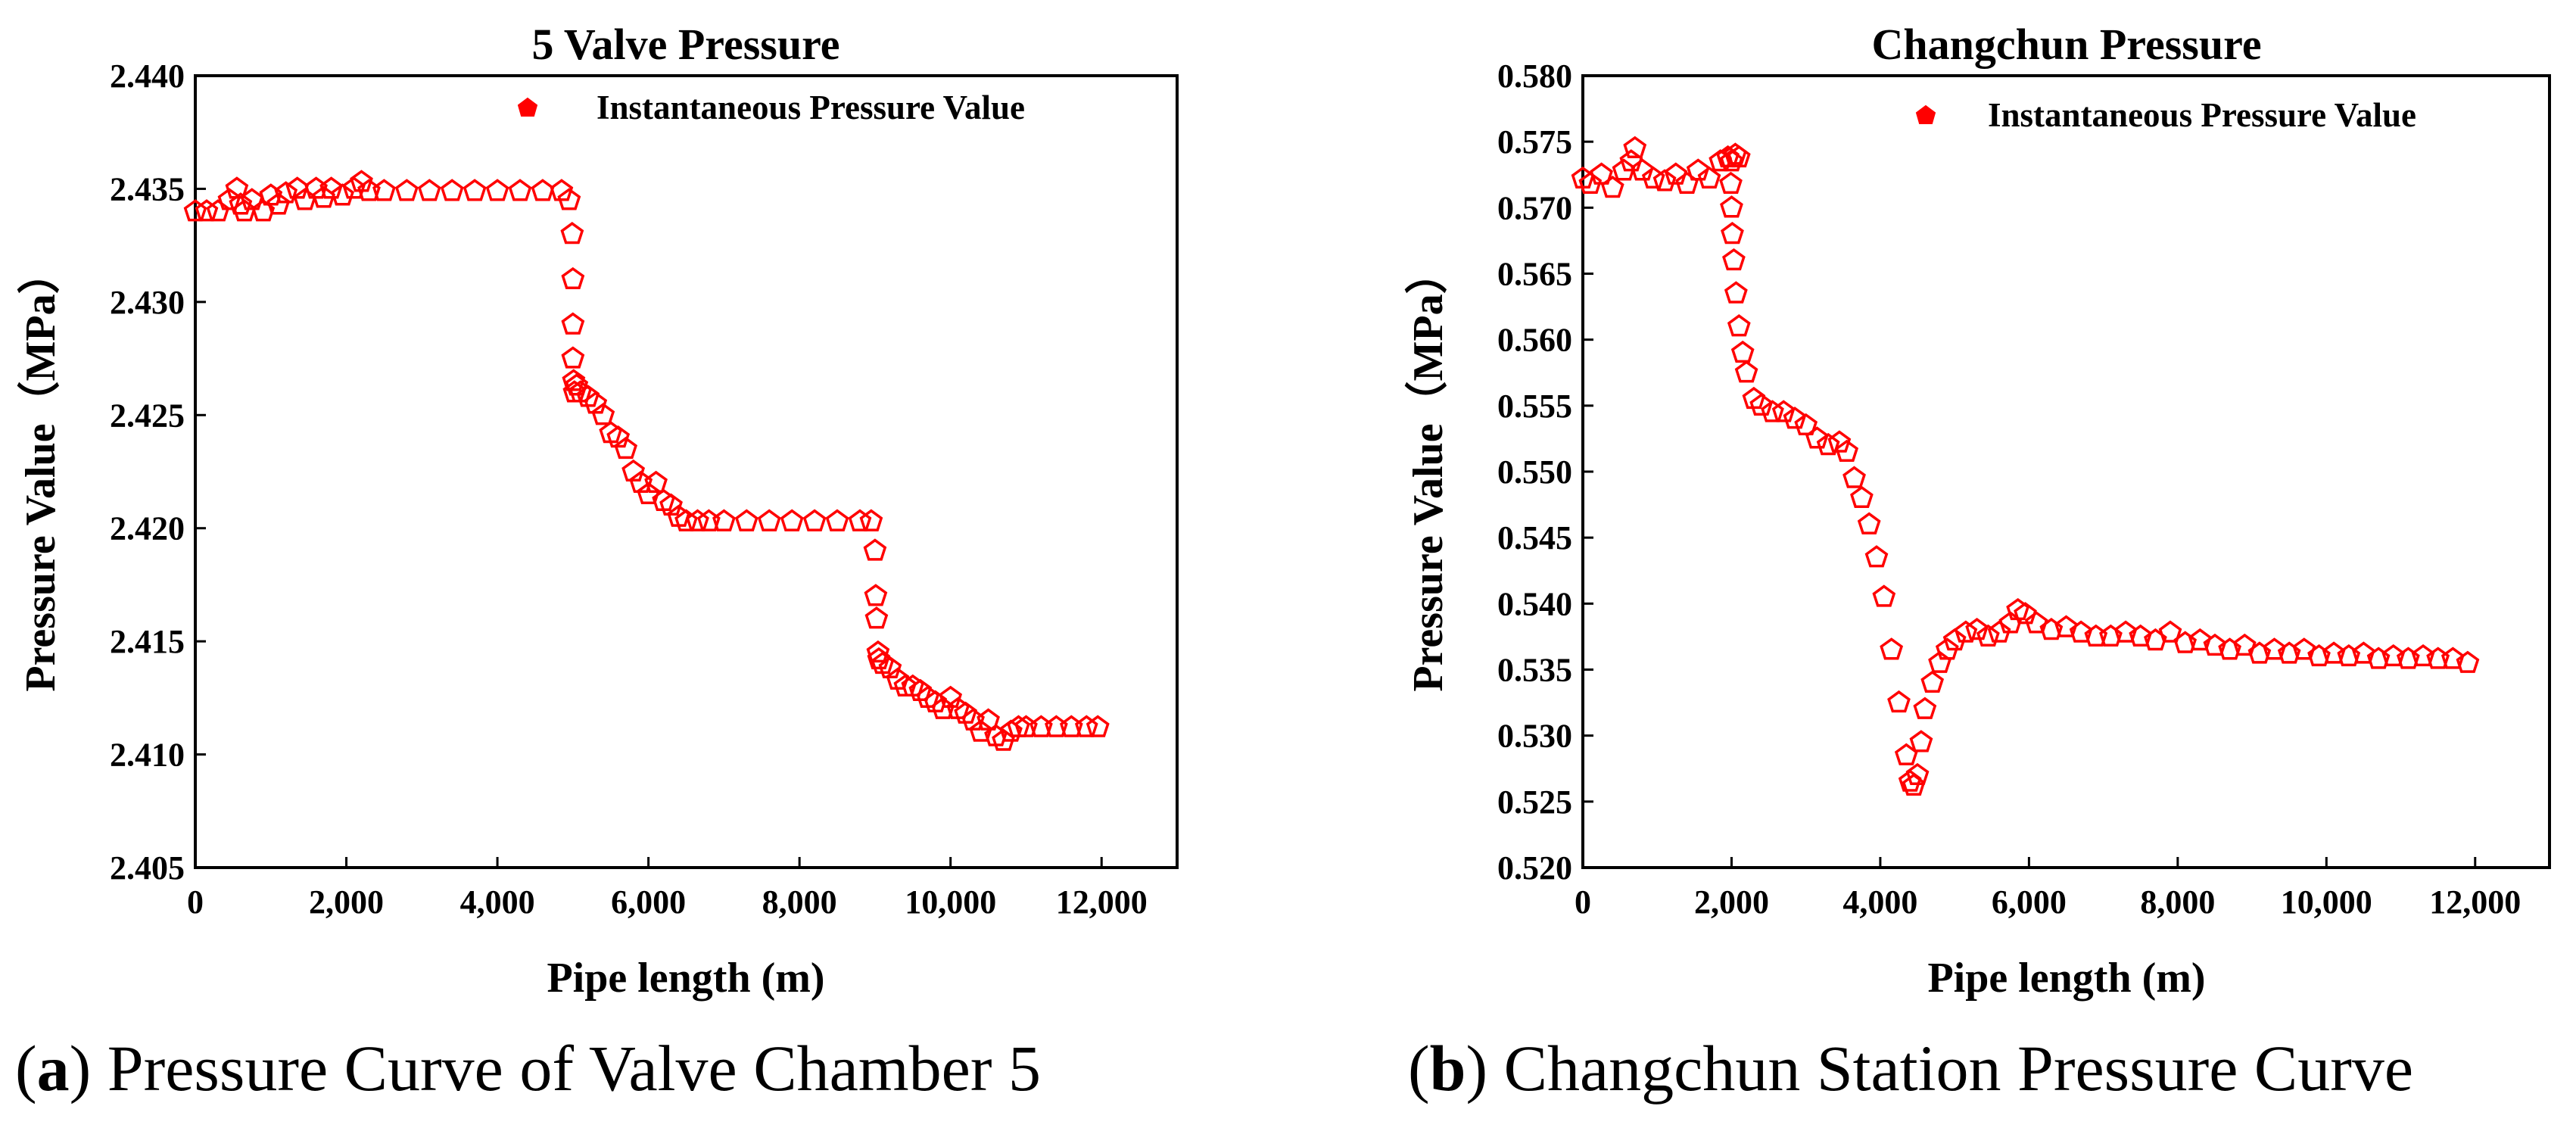 This screenshot has height=1128, width=2576. Describe the element at coordinates (1534, 406) in the screenshot. I see `y-tick-label-b: 0.555` at that location.